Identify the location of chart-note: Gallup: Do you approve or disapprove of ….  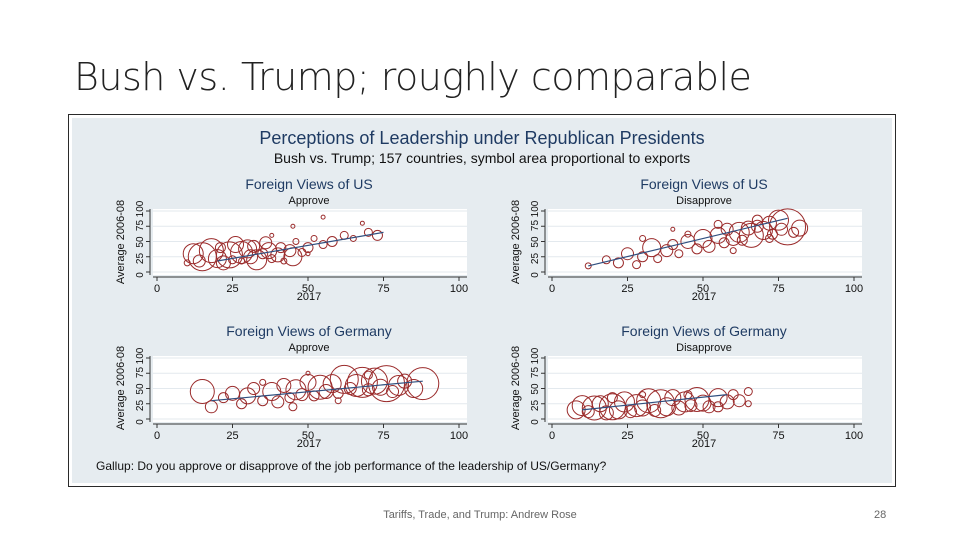
(351, 466).